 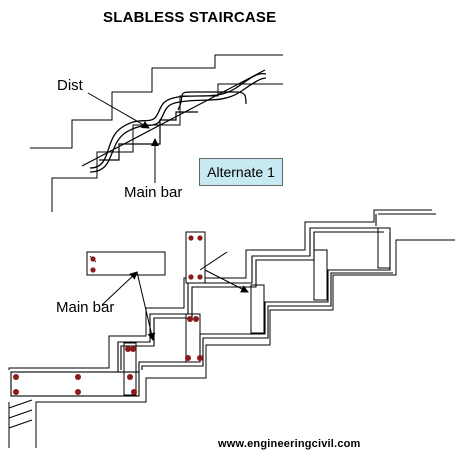 I want to click on main-bar-zigzag, so click(x=178, y=122).